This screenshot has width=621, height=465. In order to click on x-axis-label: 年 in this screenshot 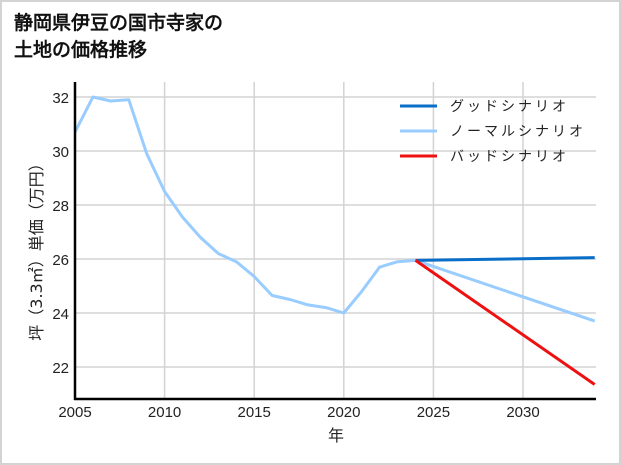, I will do `click(336, 435)`.